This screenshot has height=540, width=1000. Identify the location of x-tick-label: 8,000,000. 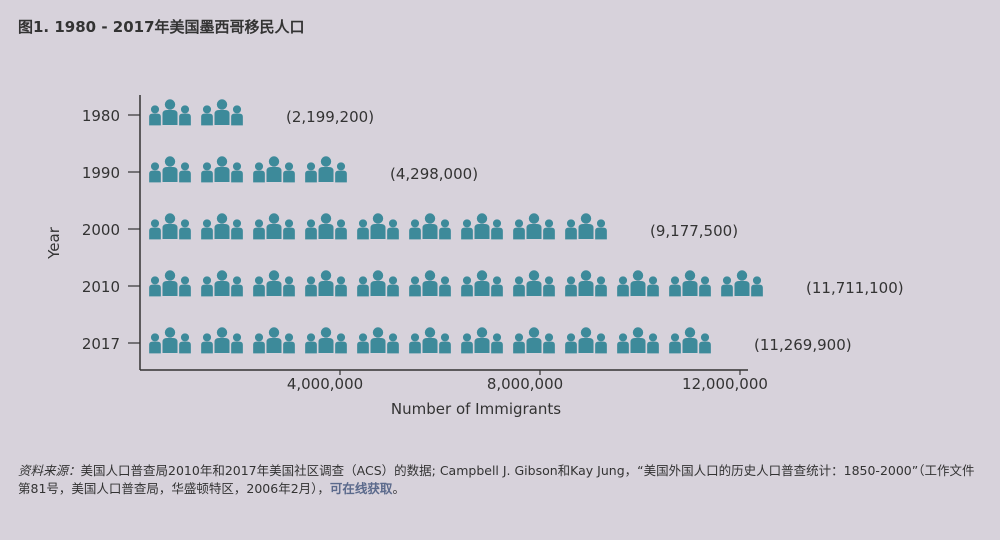
(525, 384).